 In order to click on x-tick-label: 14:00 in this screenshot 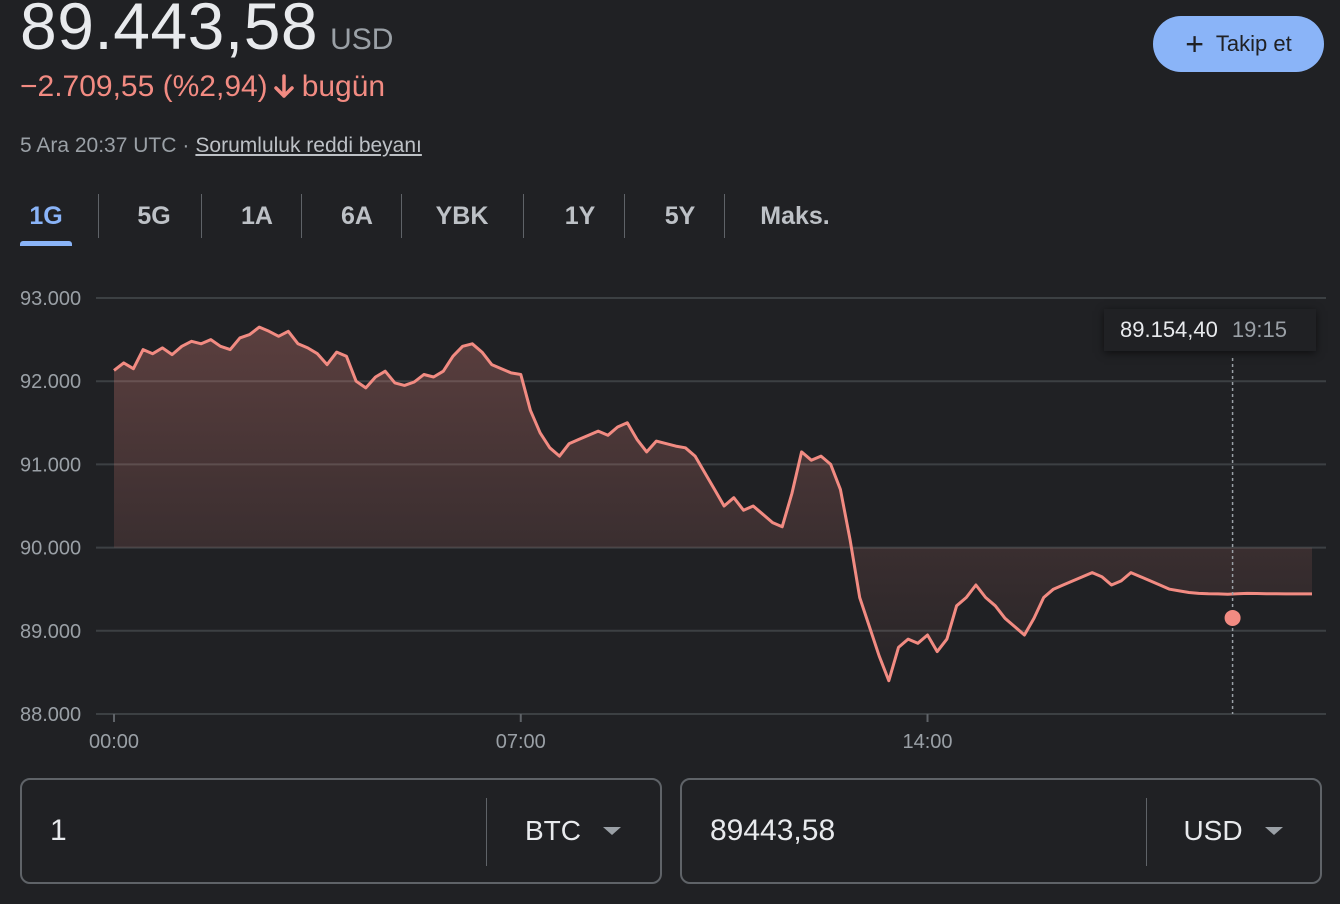, I will do `click(927, 742)`.